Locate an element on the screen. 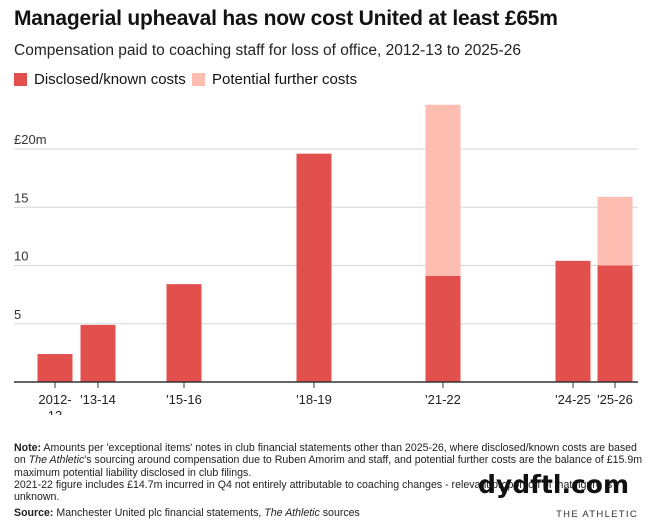 The image size is (660, 524). note-italic: The Athletic is located at coordinates (56, 460).